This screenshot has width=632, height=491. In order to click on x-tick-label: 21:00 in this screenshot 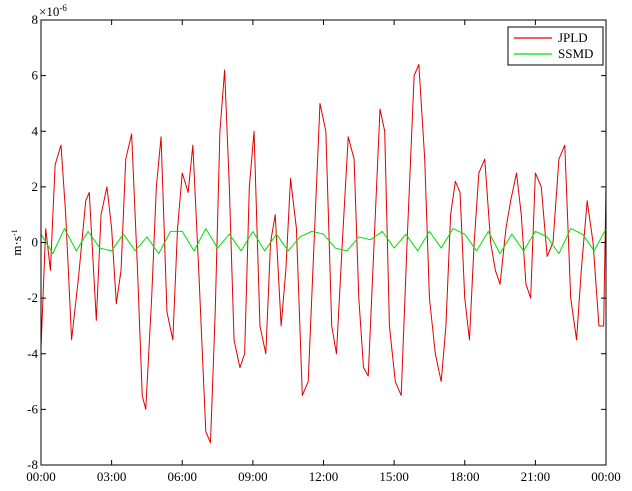, I will do `click(536, 476)`.